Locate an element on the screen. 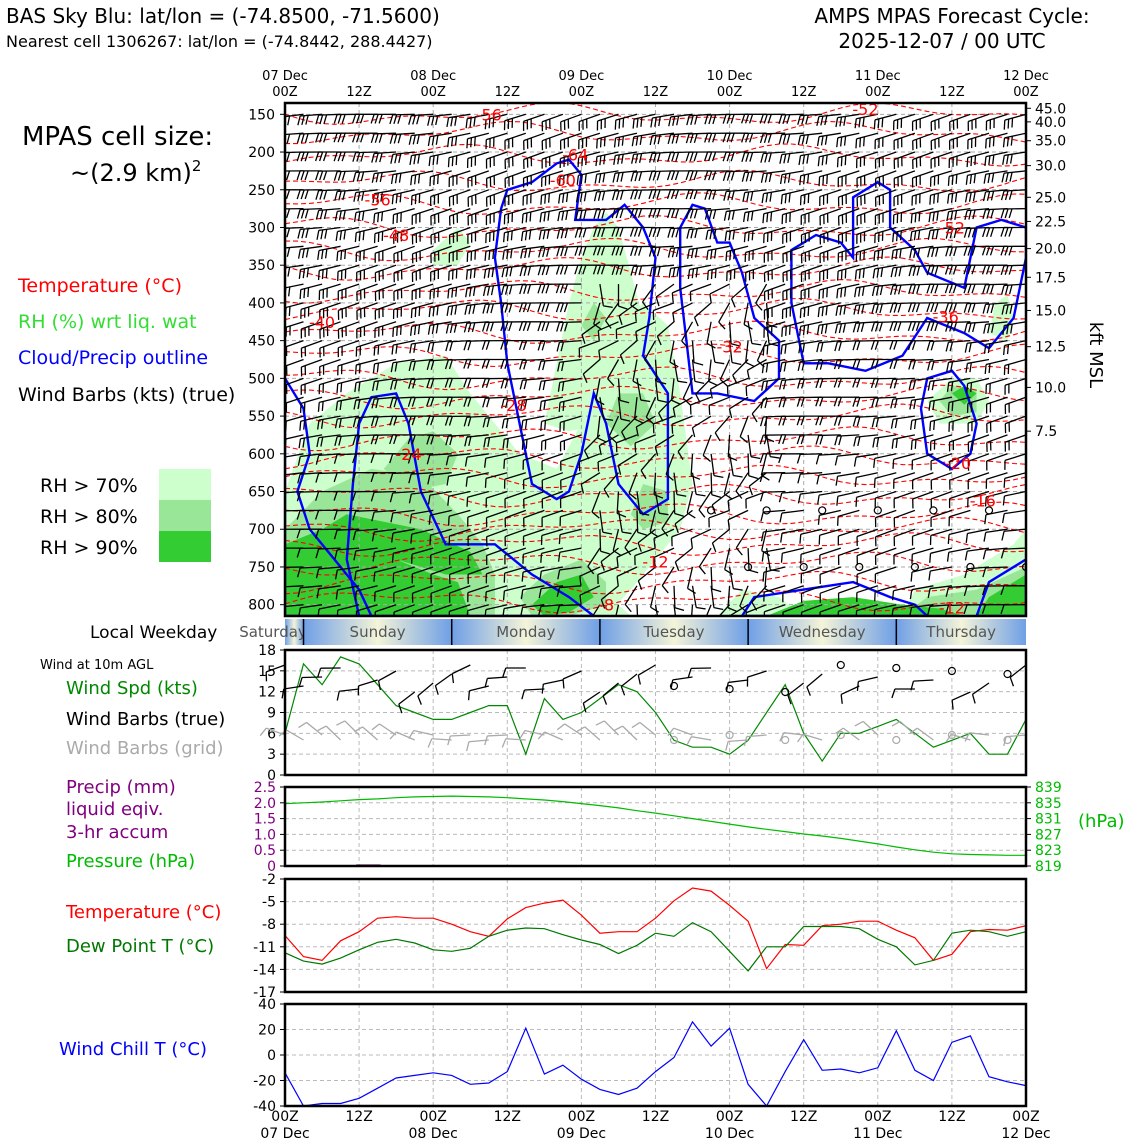 This screenshot has width=1140, height=1140. pressure-tick-label: 200 is located at coordinates (261, 153).